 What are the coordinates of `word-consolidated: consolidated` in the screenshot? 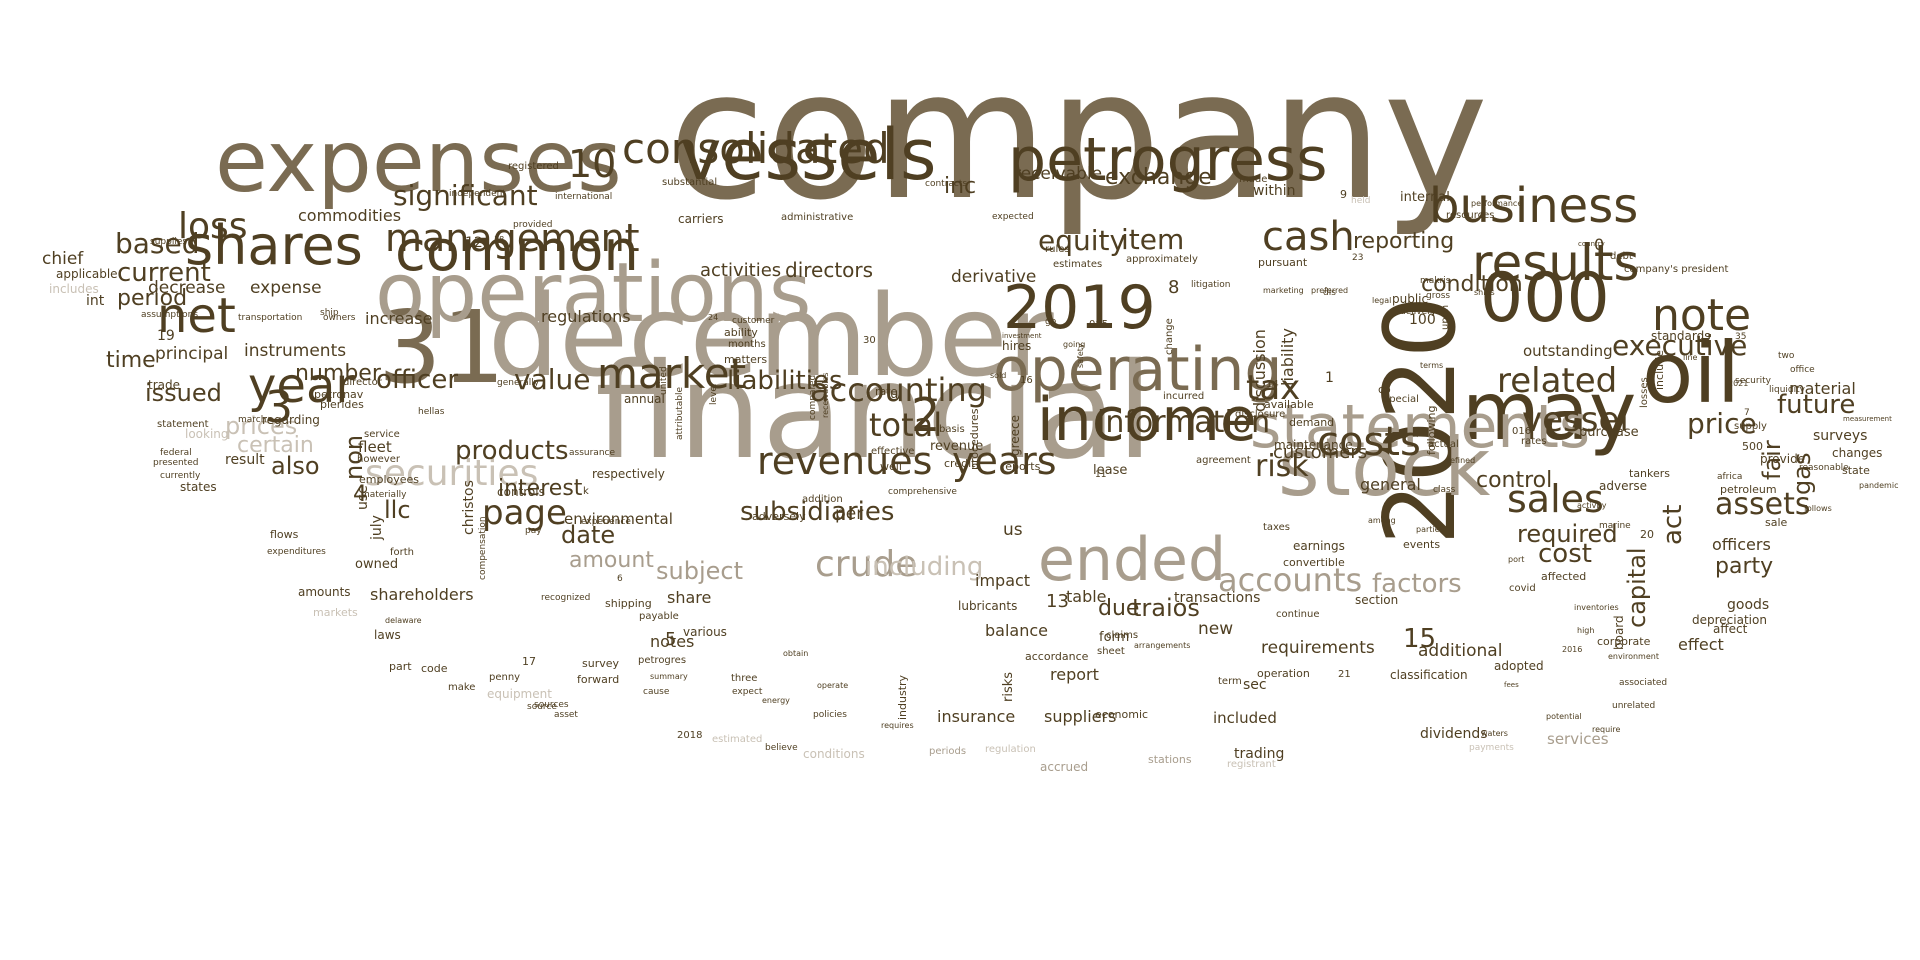 It's located at (756, 148).